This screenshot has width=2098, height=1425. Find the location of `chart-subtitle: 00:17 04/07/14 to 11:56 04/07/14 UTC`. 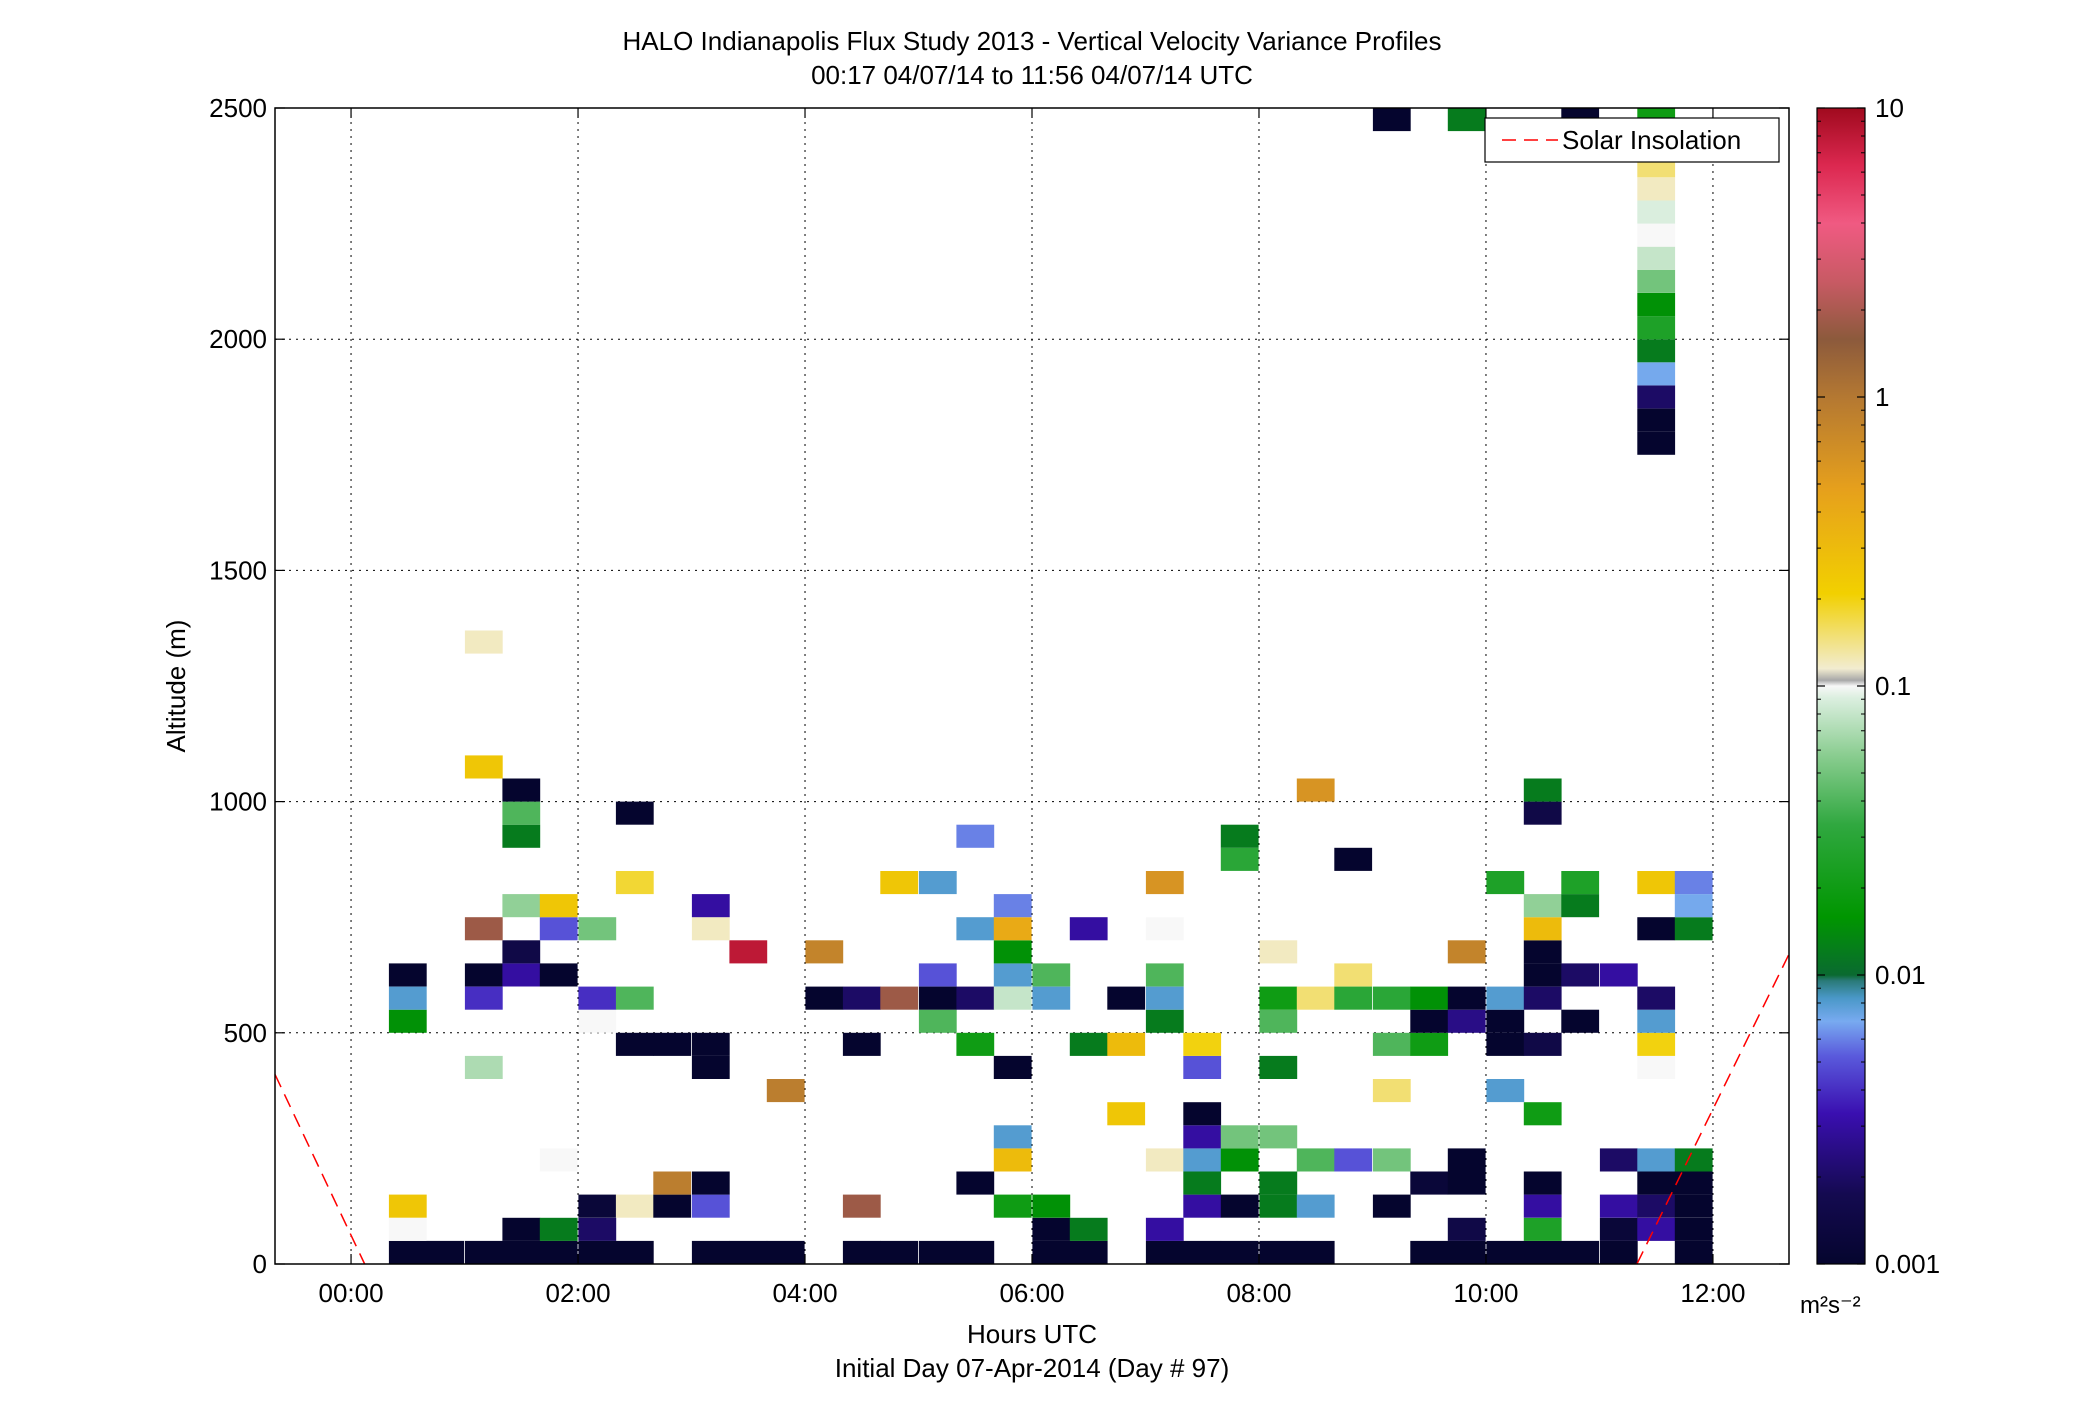

chart-subtitle: 00:17 04/07/14 to 11:56 04/07/14 UTC is located at coordinates (1032, 75).